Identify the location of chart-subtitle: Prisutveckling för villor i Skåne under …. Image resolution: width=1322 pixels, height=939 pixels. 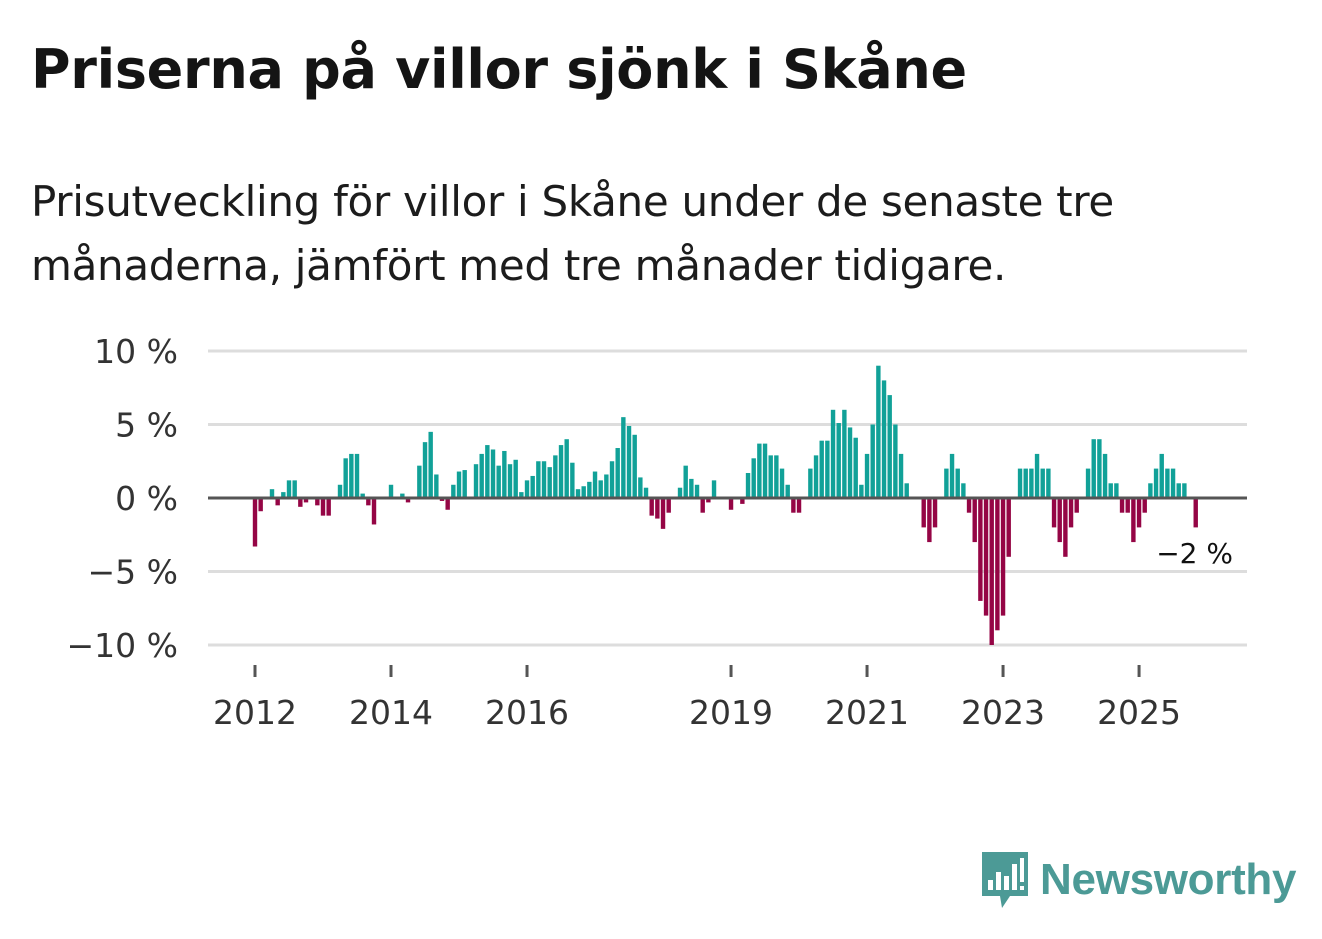
(572, 233).